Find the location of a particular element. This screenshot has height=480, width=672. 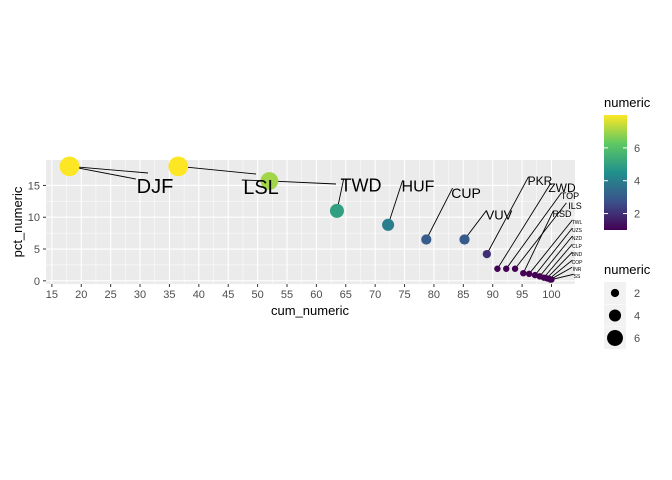

point-label: PKR is located at coordinates (540, 181).